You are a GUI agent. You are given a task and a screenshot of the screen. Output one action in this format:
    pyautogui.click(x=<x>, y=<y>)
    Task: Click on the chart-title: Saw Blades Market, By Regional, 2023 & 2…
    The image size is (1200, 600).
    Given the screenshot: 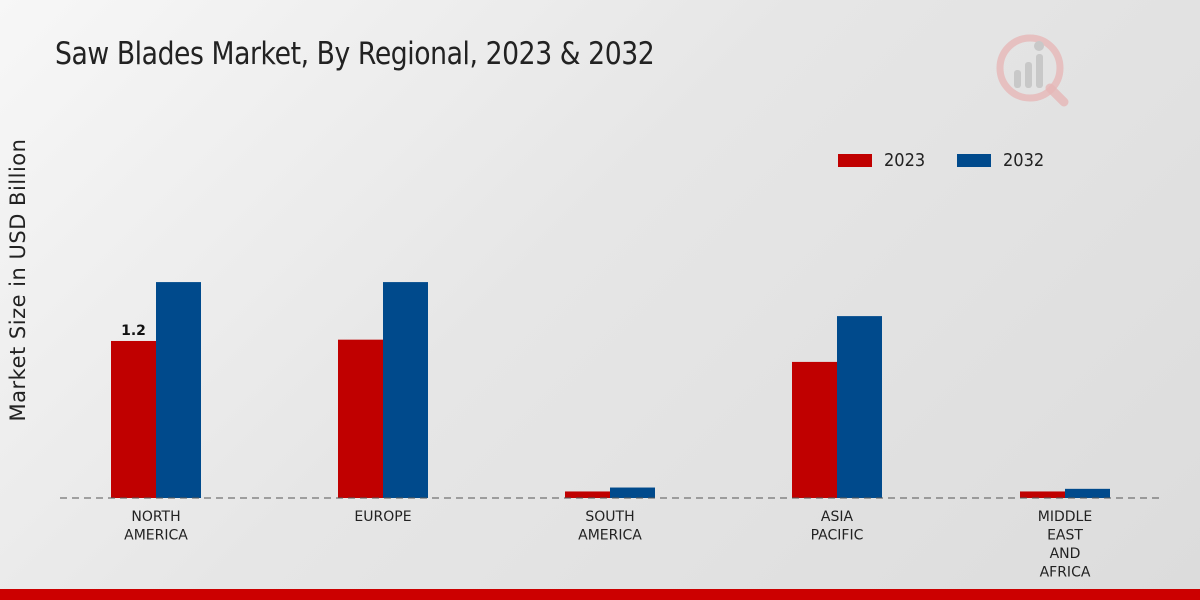 What is the action you would take?
    pyautogui.click(x=355, y=54)
    